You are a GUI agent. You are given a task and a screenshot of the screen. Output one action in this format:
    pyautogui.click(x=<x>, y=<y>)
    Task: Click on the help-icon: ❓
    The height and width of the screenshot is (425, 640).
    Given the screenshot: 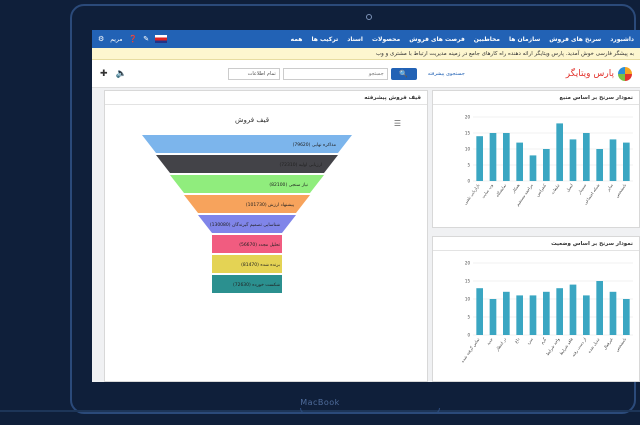 What is the action you would take?
    pyautogui.click(x=133, y=39)
    